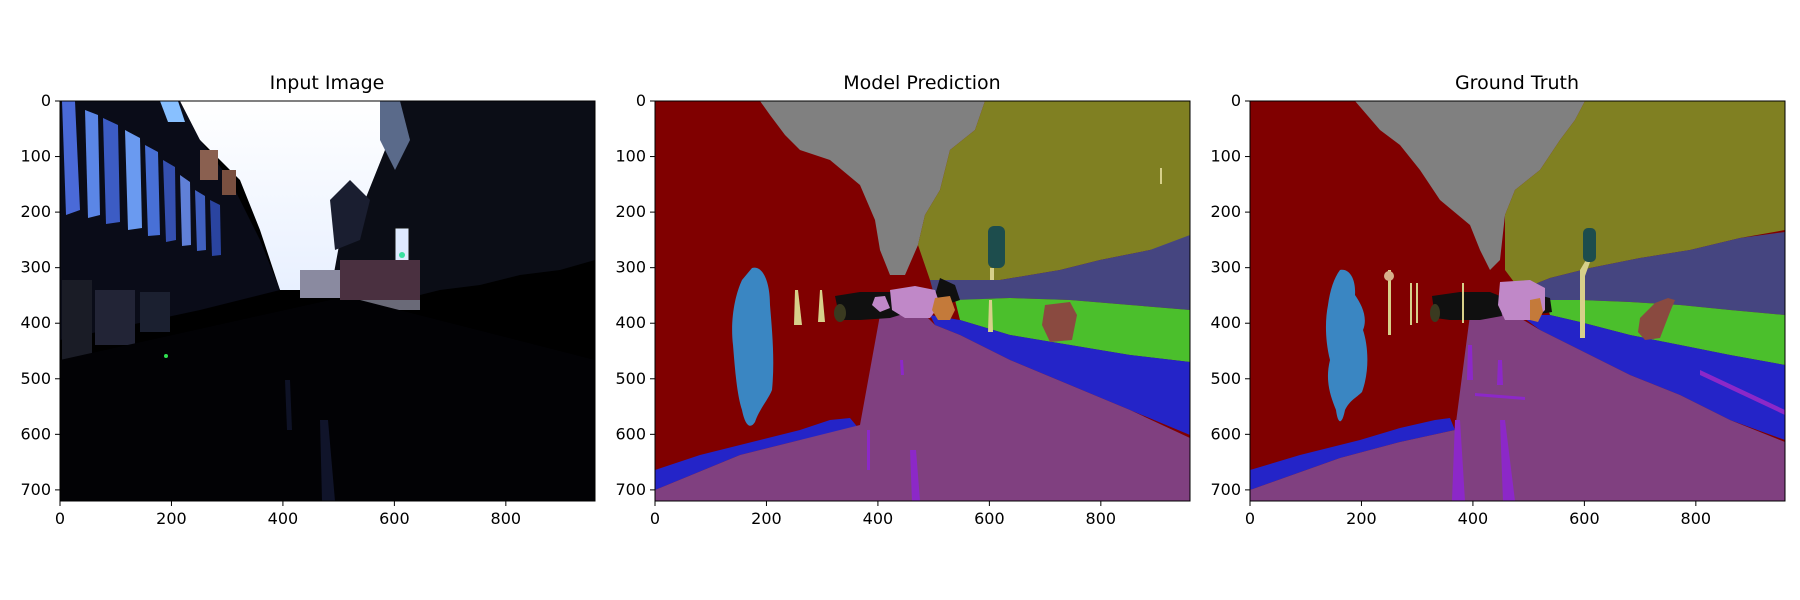  What do you see at coordinates (327, 83) in the screenshot?
I see `panel-title-input: Input Image` at bounding box center [327, 83].